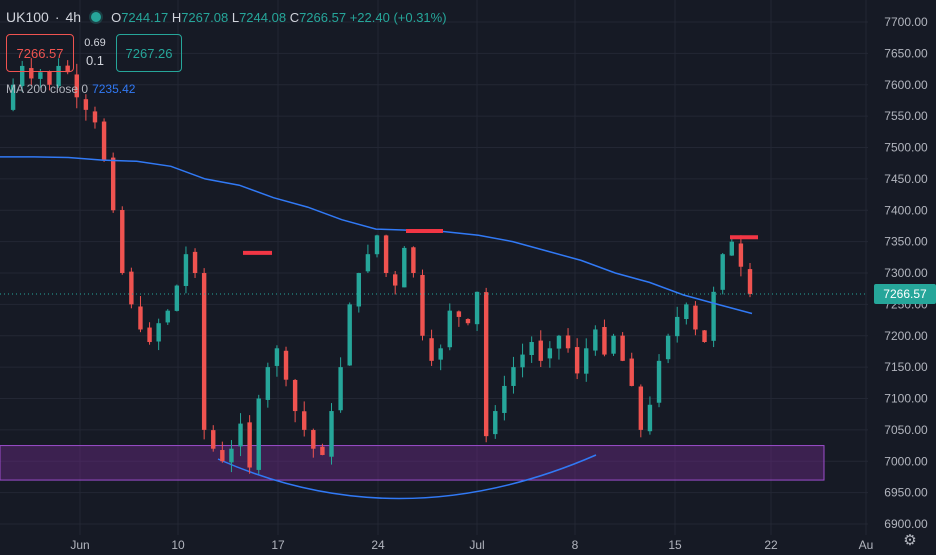 The image size is (936, 555). Describe the element at coordinates (905, 294) in the screenshot. I see `last-price-label: 7266.57` at that location.